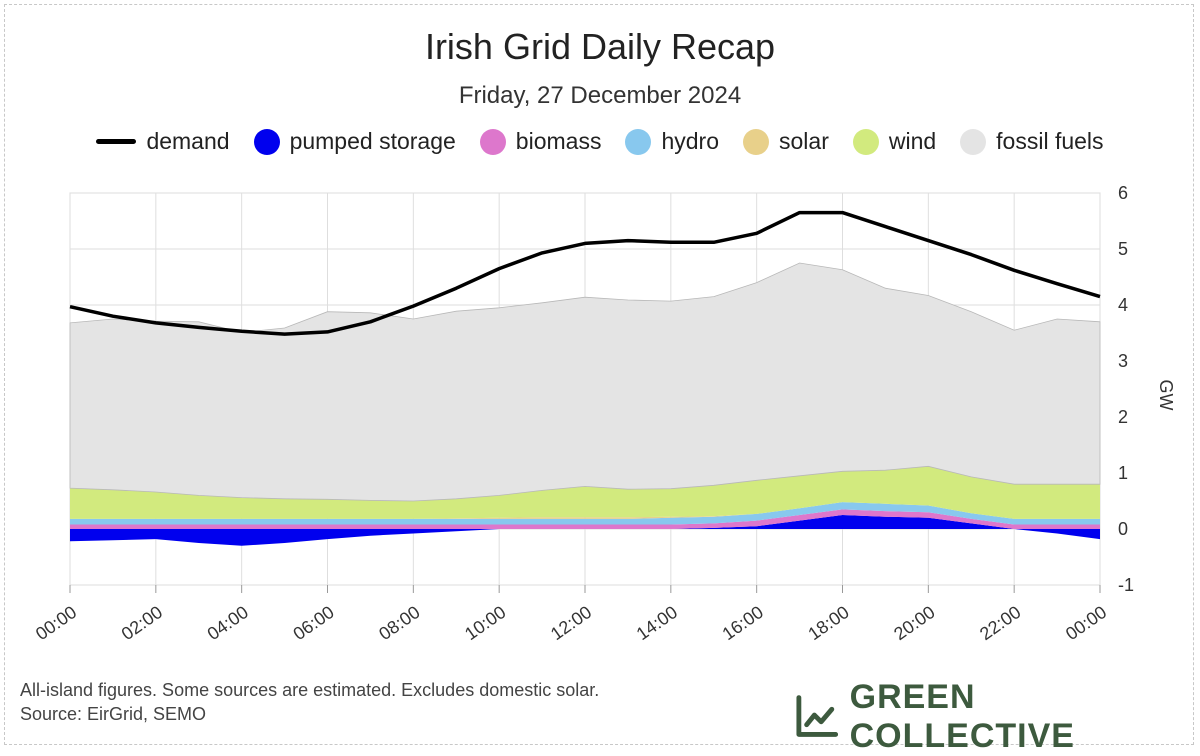 The height and width of the screenshot is (756, 1200). I want to click on legend-swatch-hydro, so click(638, 141).